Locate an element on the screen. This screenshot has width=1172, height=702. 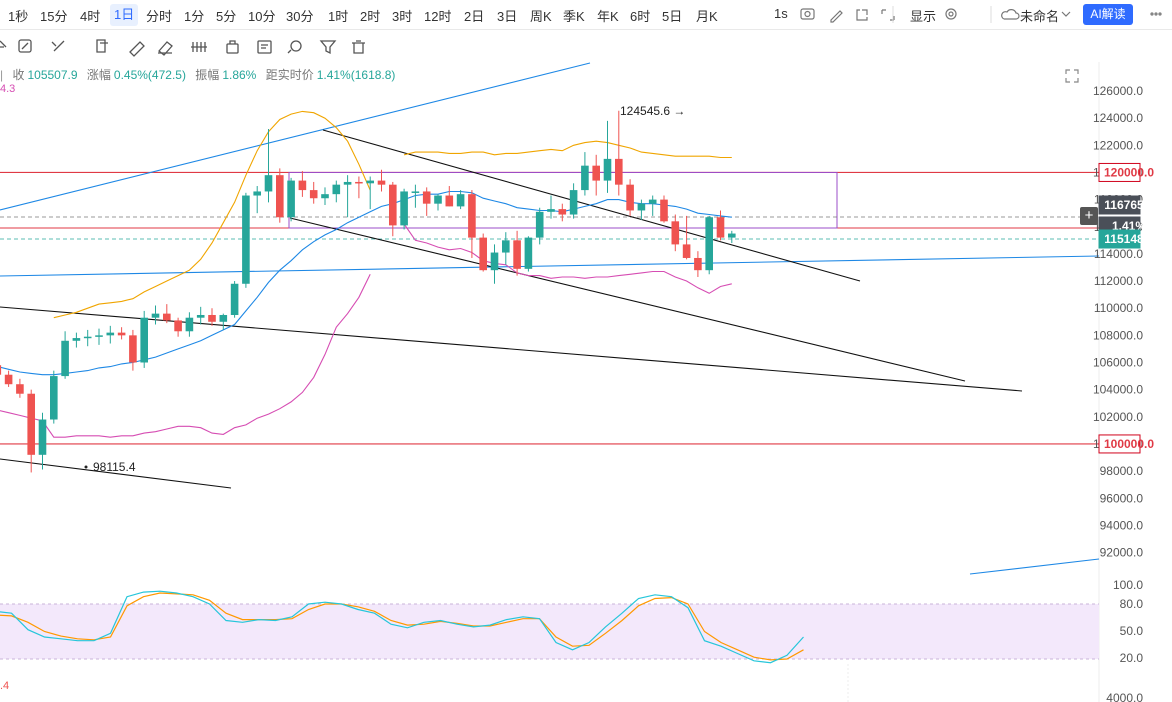
boll-value-cut: 4.3 is located at coordinates (8, 89).